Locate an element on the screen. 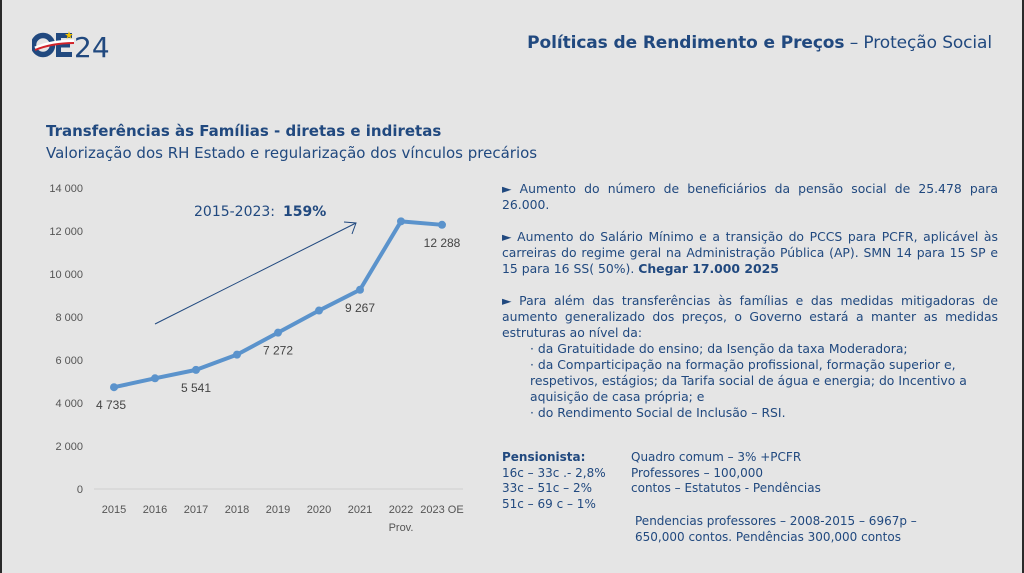 The image size is (1024, 573). x-tick-label: 2018 is located at coordinates (237, 510).